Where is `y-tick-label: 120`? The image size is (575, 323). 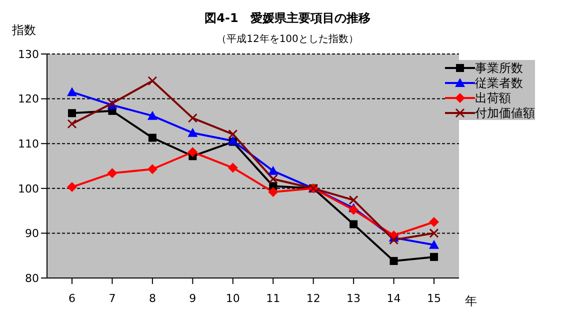
y-tick-label: 120 is located at coordinates (28, 99).